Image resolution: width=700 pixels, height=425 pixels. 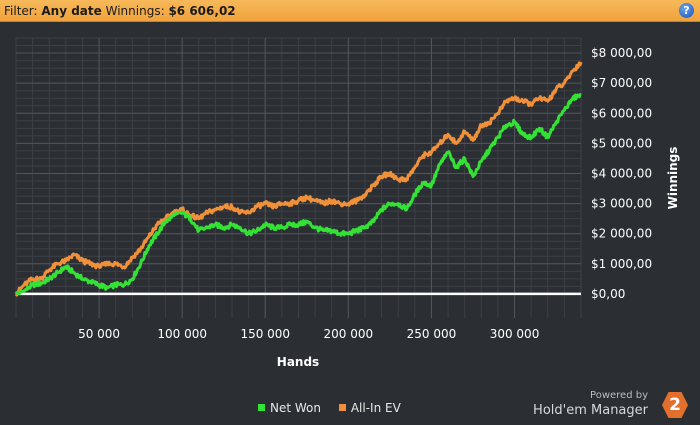 I want to click on legend-label-net-won: Net Won, so click(x=295, y=408).